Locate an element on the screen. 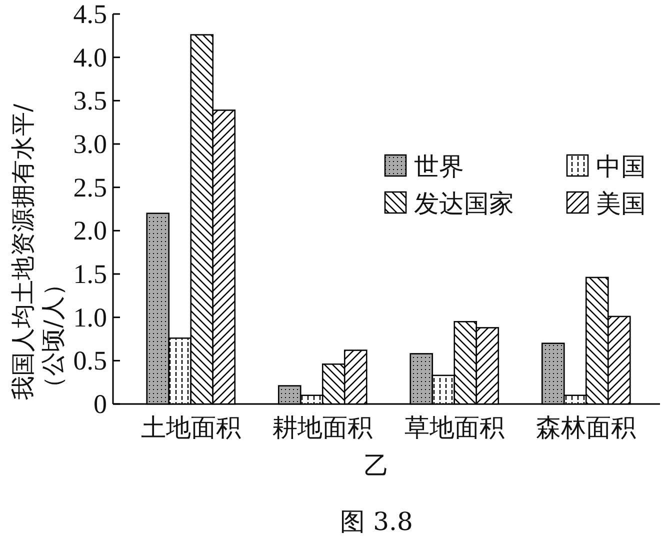 This screenshot has width=665, height=540. x-tick-label: 草地面积 is located at coordinates (454, 427).